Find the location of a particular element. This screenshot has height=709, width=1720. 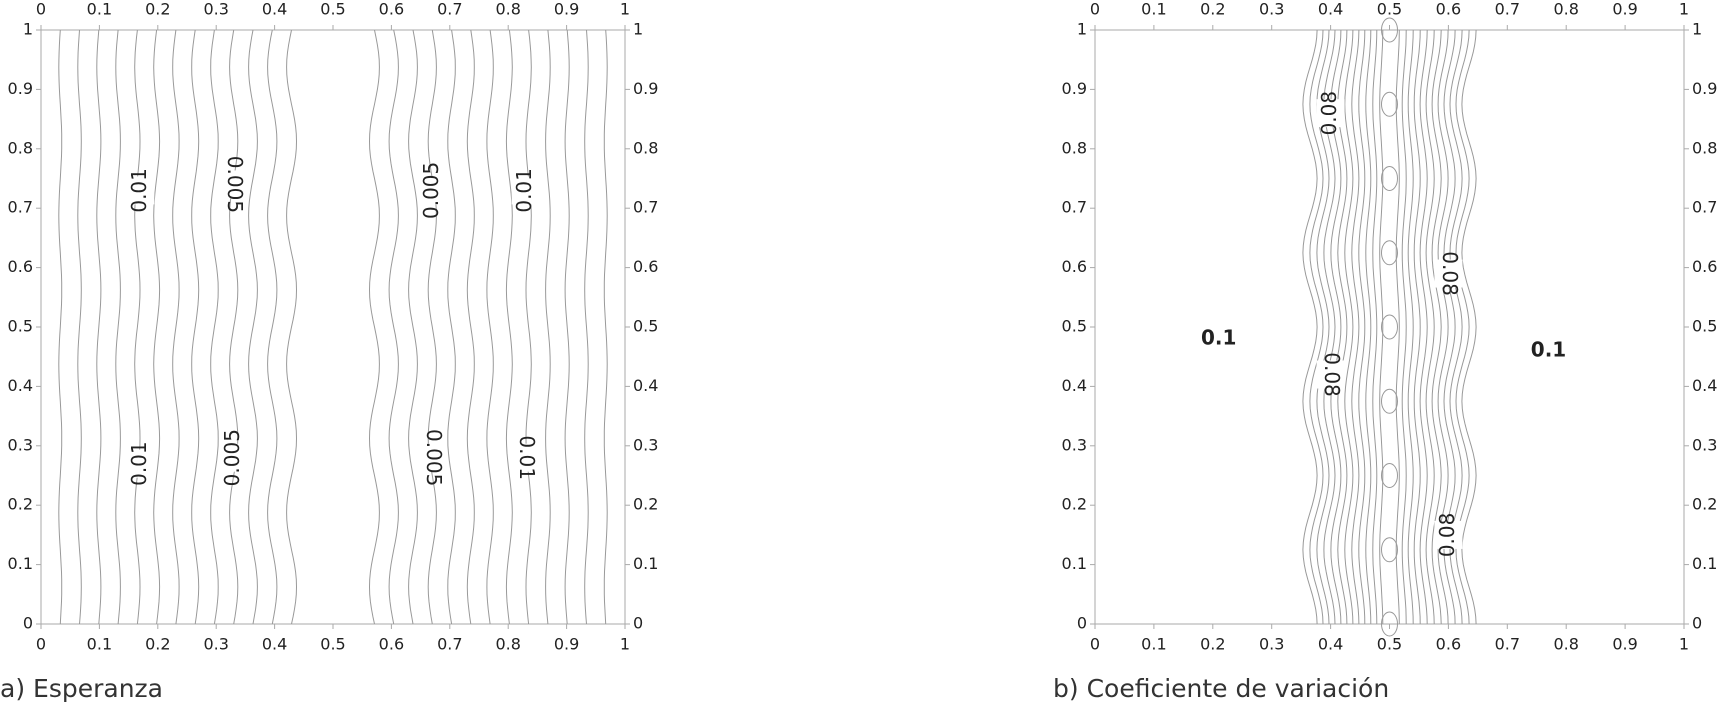

contour-label: 0.1 is located at coordinates (1218, 337).